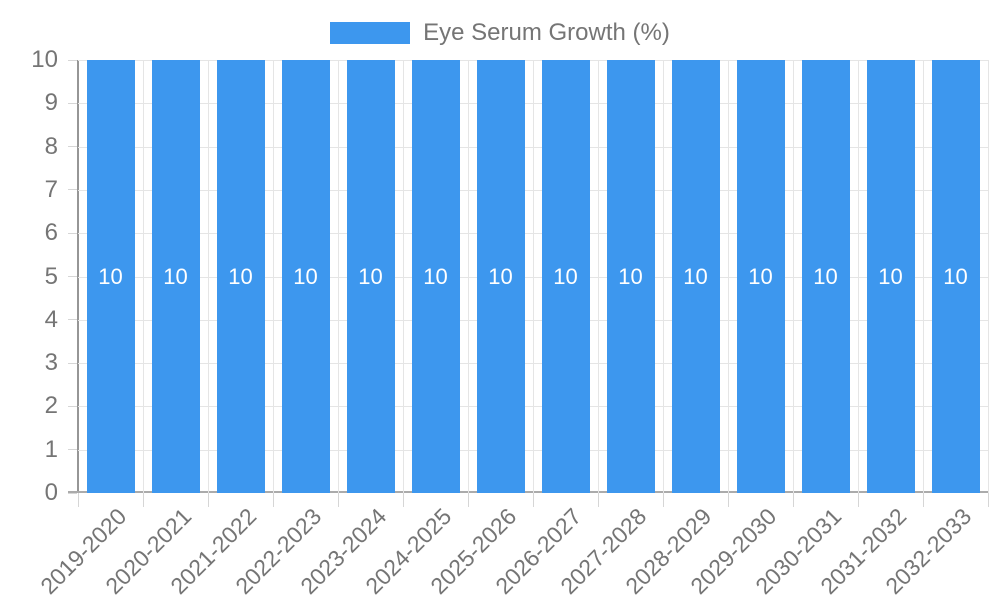  What do you see at coordinates (51, 146) in the screenshot?
I see `y-tick-label: 8` at bounding box center [51, 146].